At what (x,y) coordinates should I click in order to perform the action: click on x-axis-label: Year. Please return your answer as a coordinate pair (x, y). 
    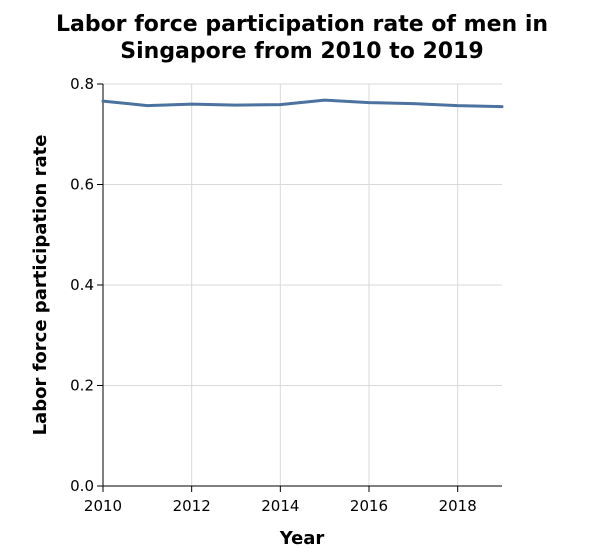
    Looking at the image, I should click on (302, 538).